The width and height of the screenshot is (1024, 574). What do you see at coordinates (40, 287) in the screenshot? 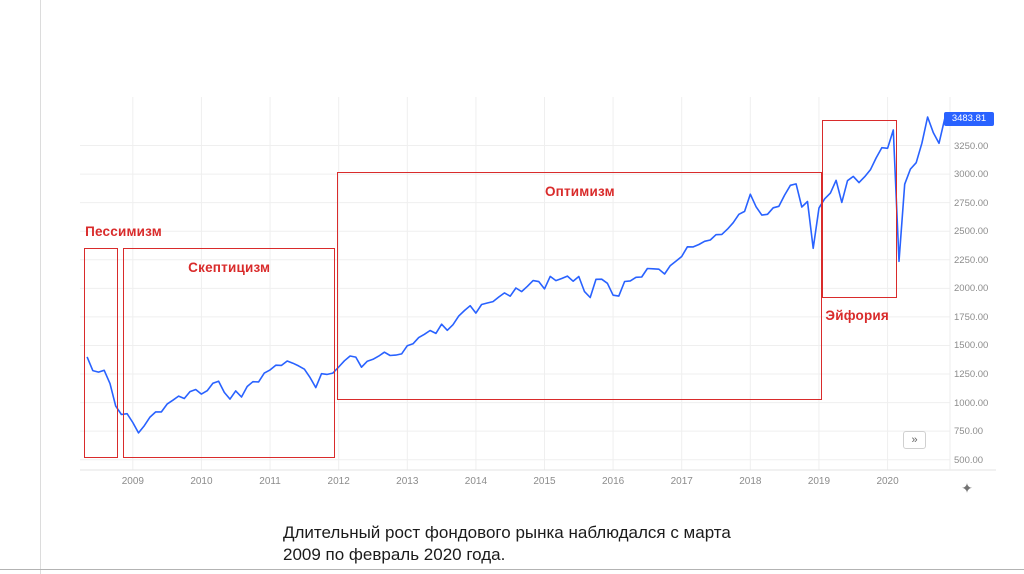
I see `slide-left-border` at bounding box center [40, 287].